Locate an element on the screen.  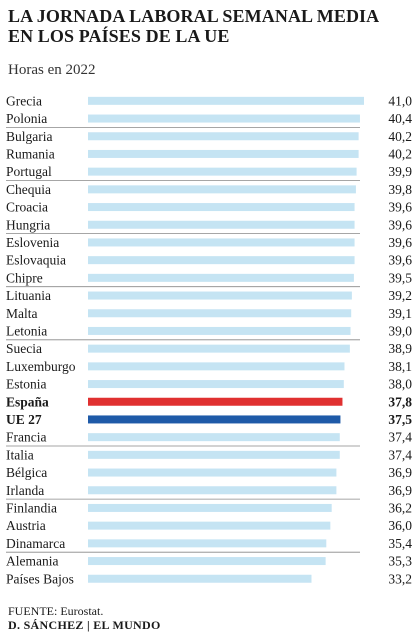
category-label: Bulgaria is located at coordinates (29, 136).